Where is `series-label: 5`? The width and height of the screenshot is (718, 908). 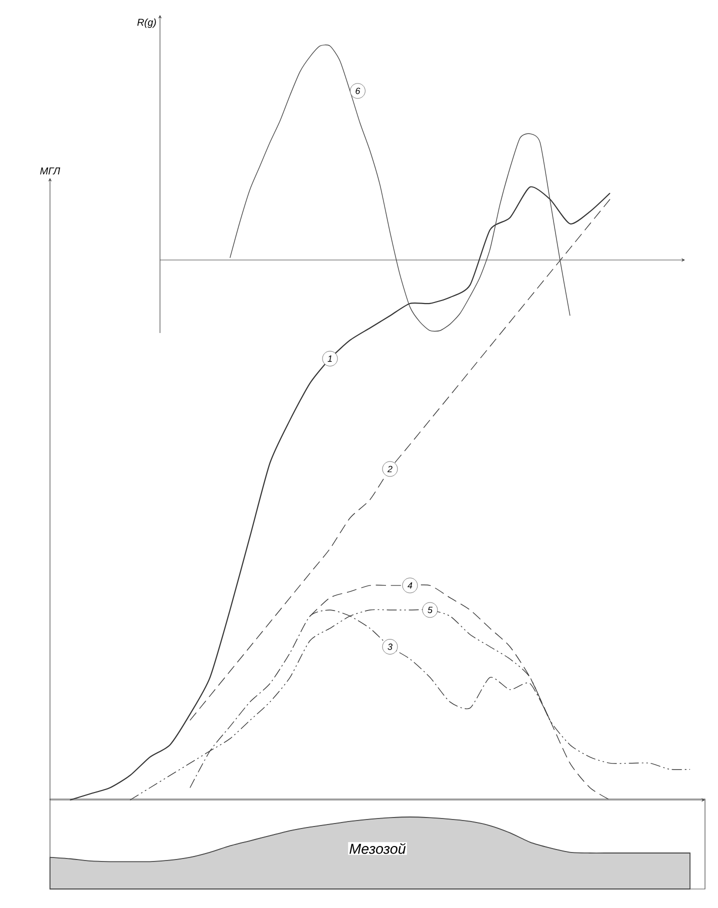 series-label: 5 is located at coordinates (430, 610).